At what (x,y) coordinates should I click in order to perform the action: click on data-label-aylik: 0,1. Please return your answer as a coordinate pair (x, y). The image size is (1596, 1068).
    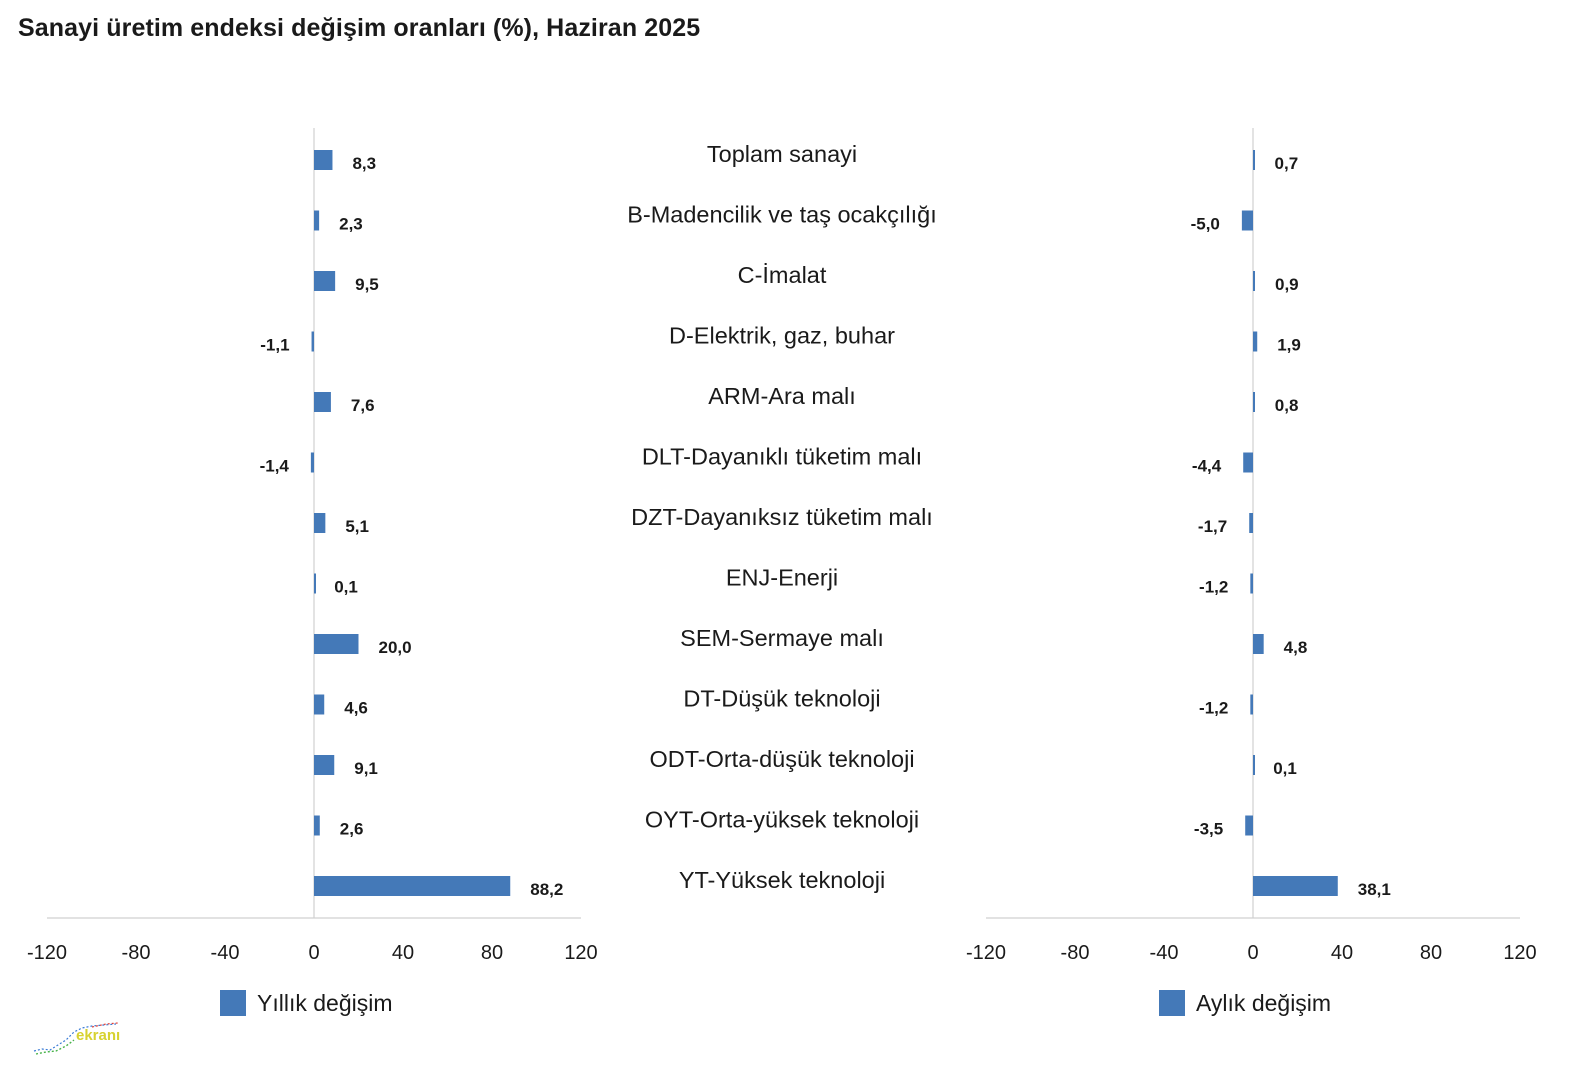
    Looking at the image, I should click on (1285, 768).